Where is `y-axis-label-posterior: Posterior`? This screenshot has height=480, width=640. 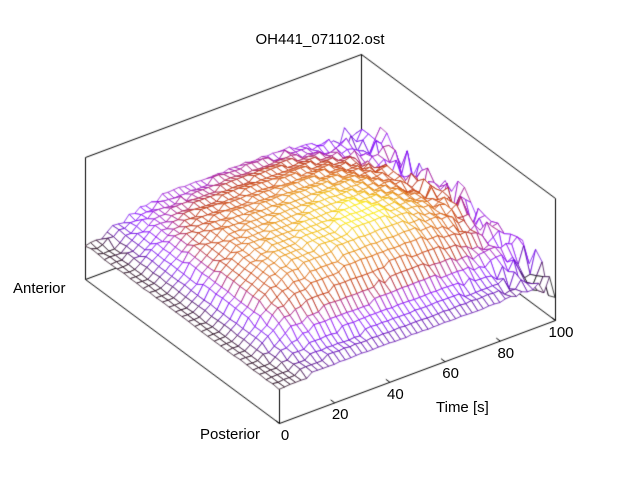 y-axis-label-posterior: Posterior is located at coordinates (230, 434).